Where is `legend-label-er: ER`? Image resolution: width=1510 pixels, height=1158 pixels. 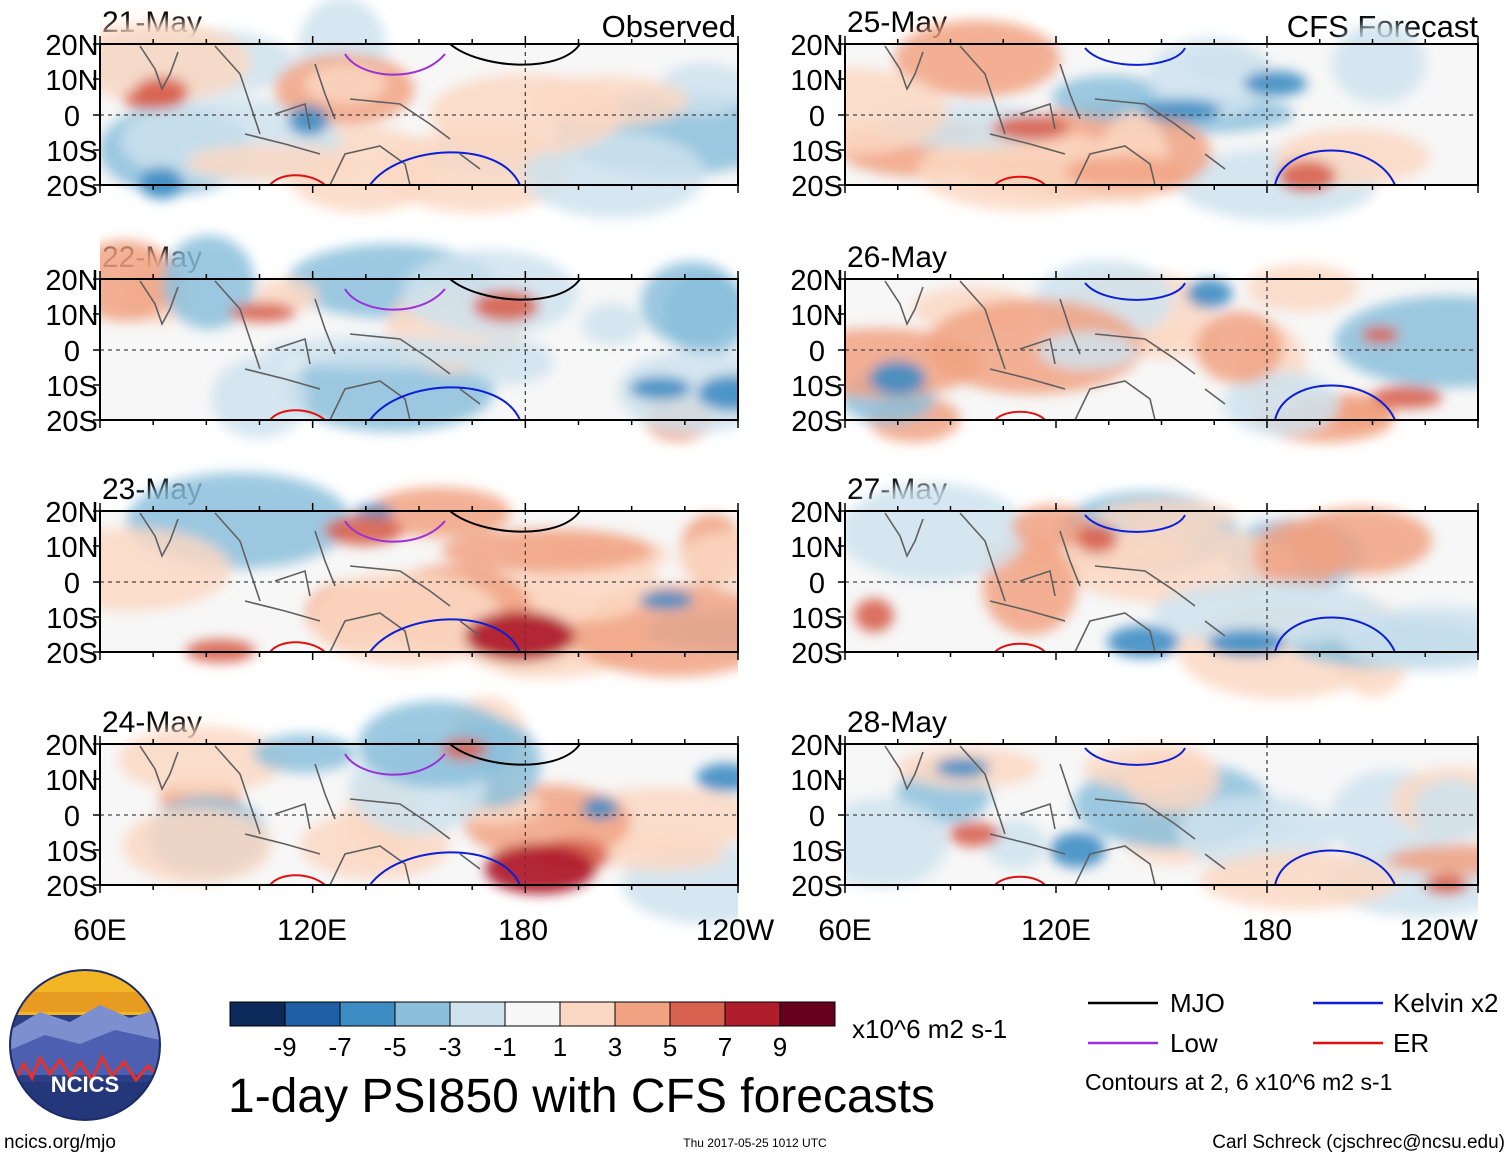
legend-label-er: ER is located at coordinates (1411, 1043).